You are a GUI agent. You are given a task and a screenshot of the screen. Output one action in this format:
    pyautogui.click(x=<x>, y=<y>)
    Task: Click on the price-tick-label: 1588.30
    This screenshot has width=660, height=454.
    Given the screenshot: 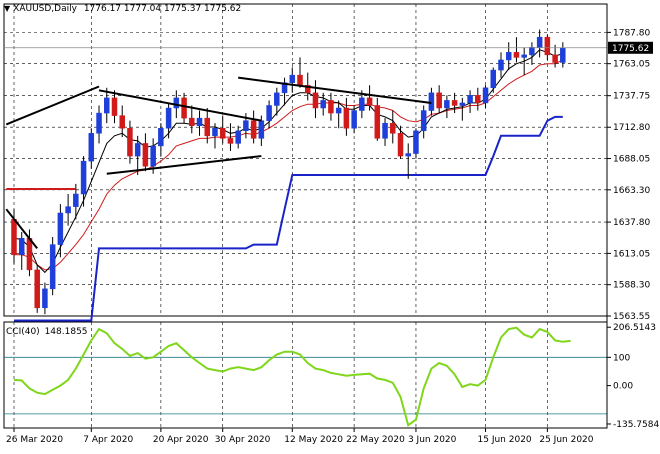 What is the action you would take?
    pyautogui.click(x=631, y=286)
    